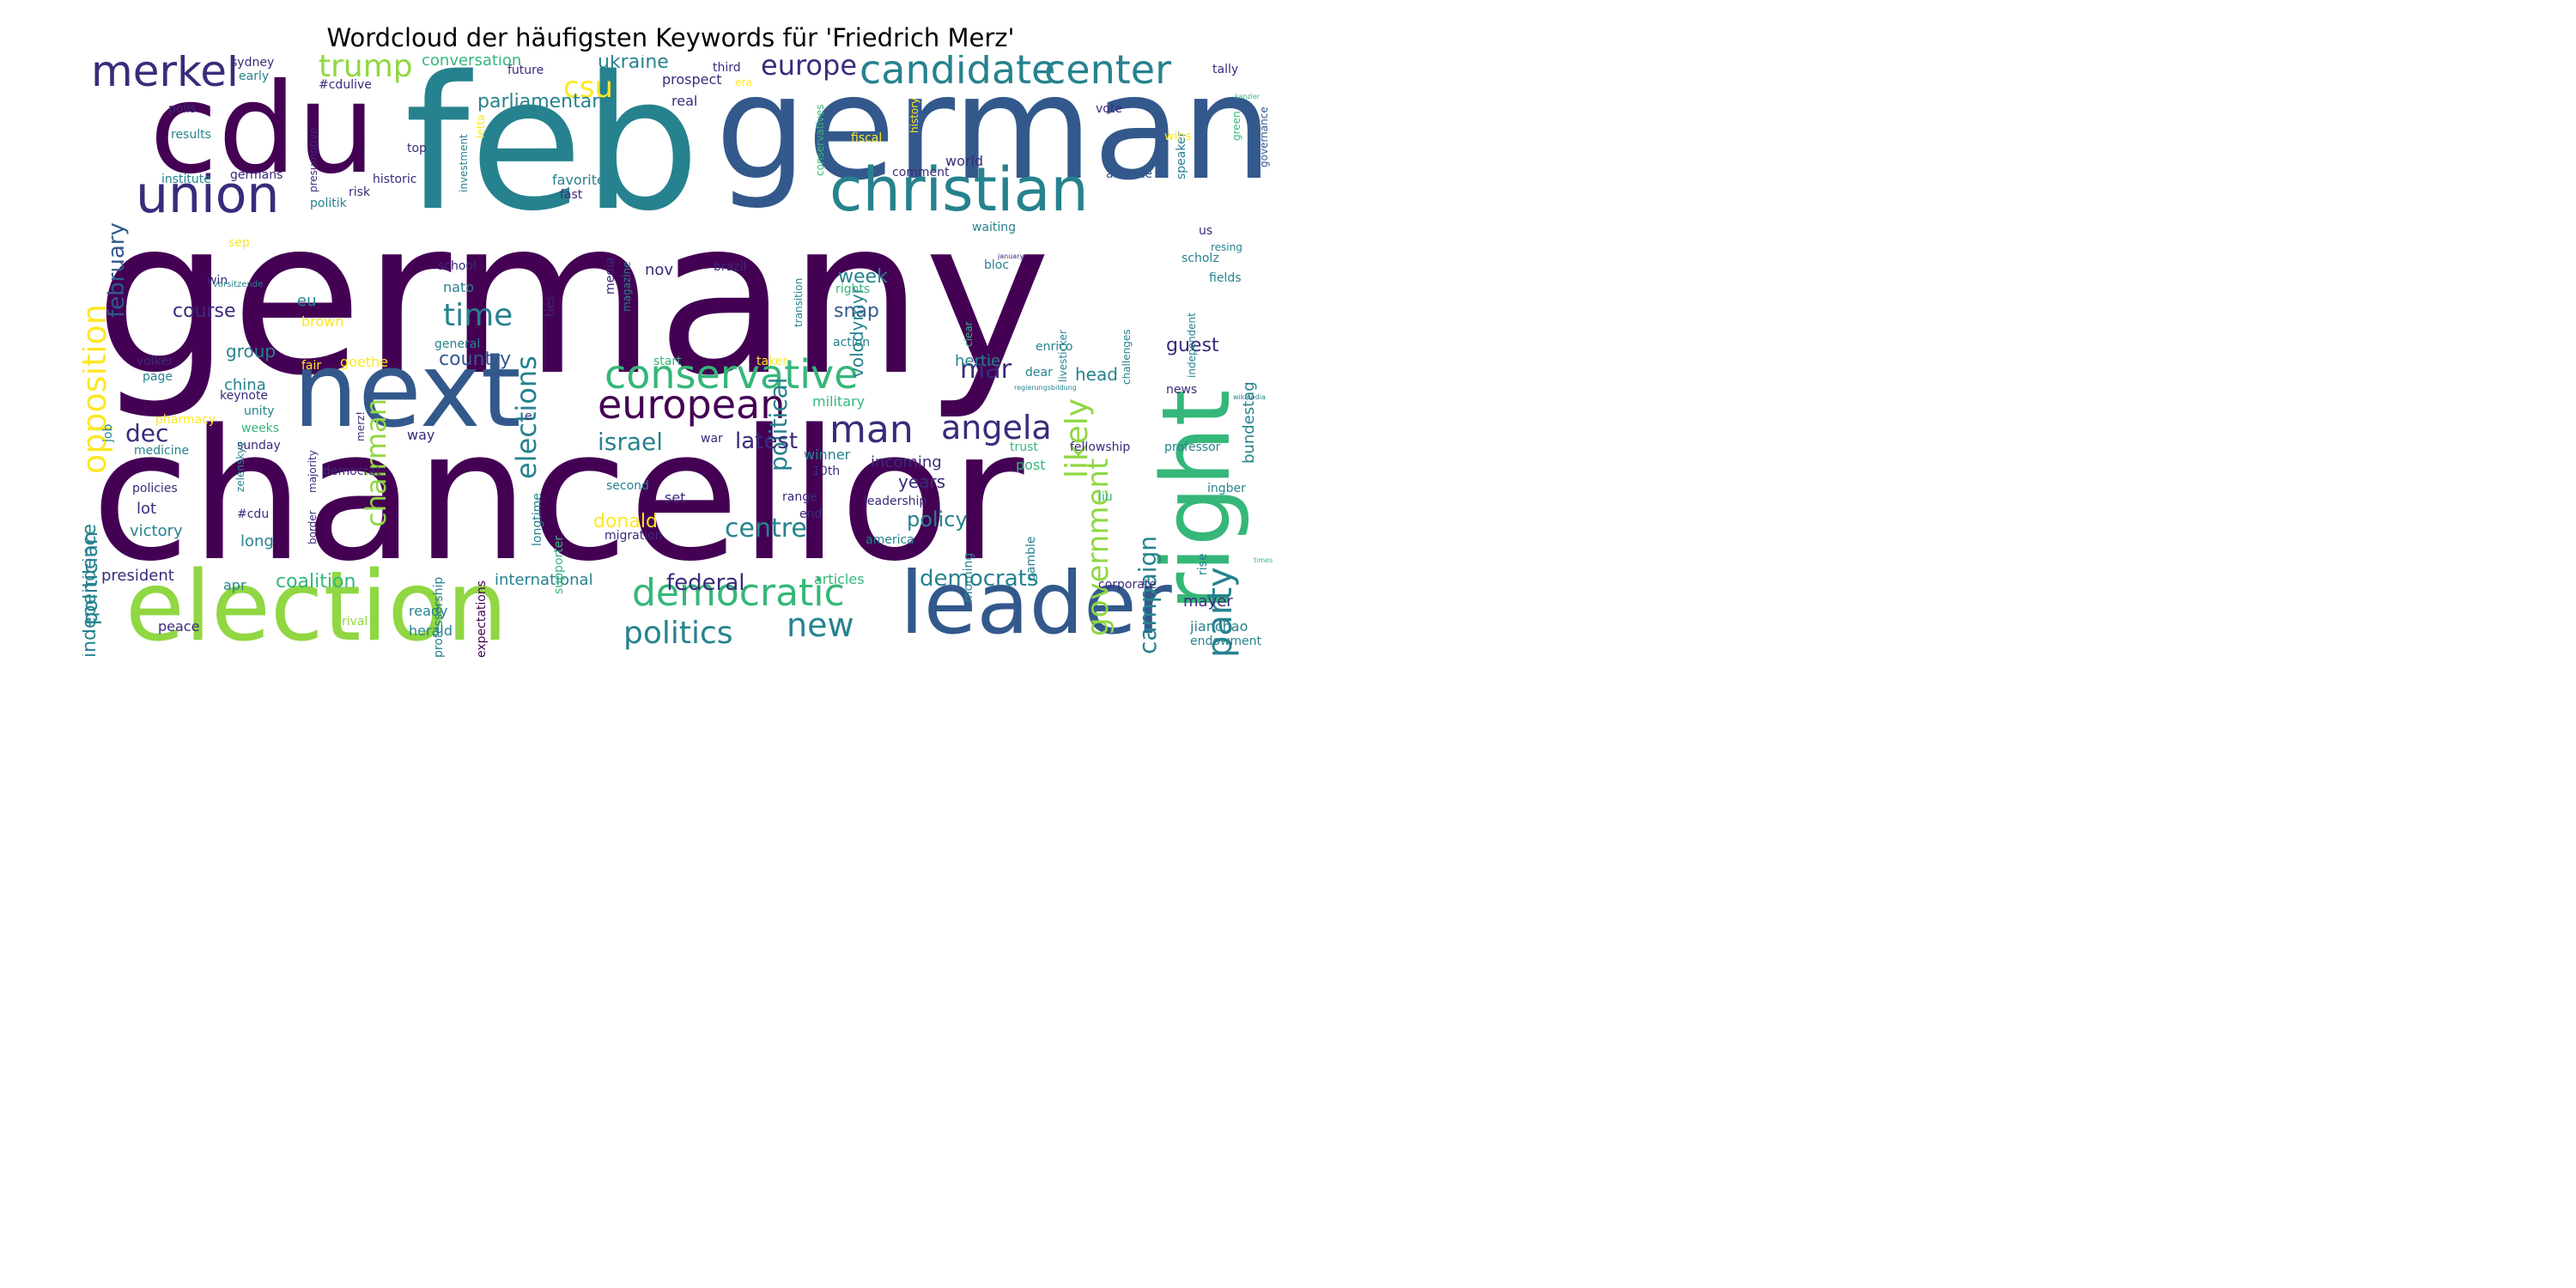 This screenshot has height=1288, width=2576. What do you see at coordinates (980, 579) in the screenshot?
I see `word-democrats-36: democrats` at bounding box center [980, 579].